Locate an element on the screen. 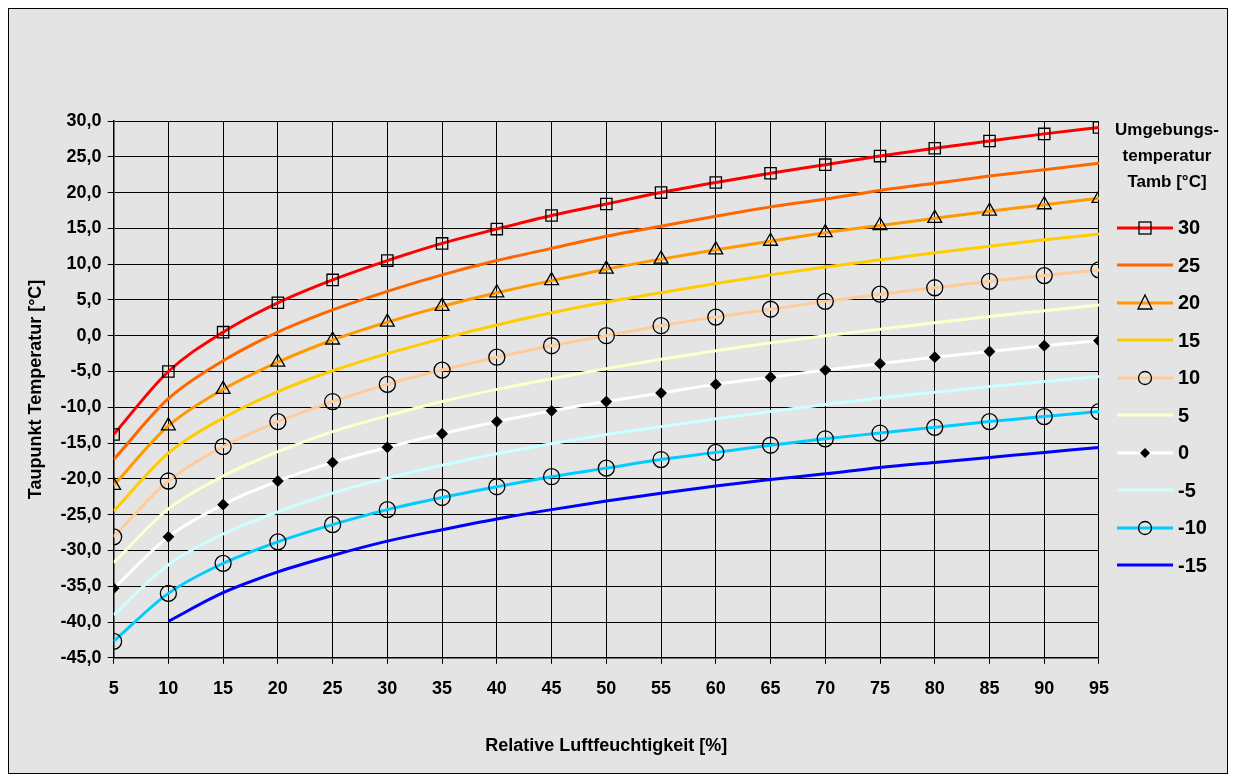 This screenshot has height=782, width=1236. legend-label: -15 is located at coordinates (1192, 565).